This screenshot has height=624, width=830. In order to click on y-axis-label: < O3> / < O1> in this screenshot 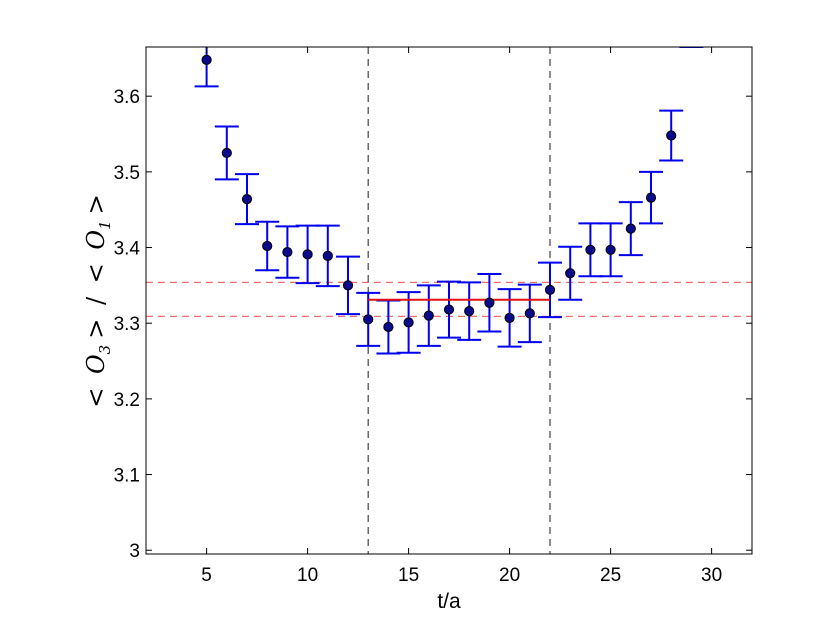, I will do `click(98, 301)`.